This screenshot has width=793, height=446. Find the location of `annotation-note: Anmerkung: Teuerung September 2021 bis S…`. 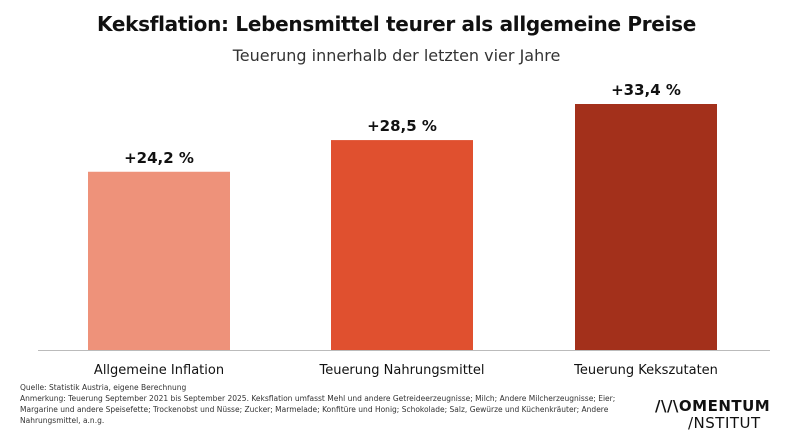

annotation-note: Anmerkung: Teuerung September 2021 bis S… is located at coordinates (318, 409).